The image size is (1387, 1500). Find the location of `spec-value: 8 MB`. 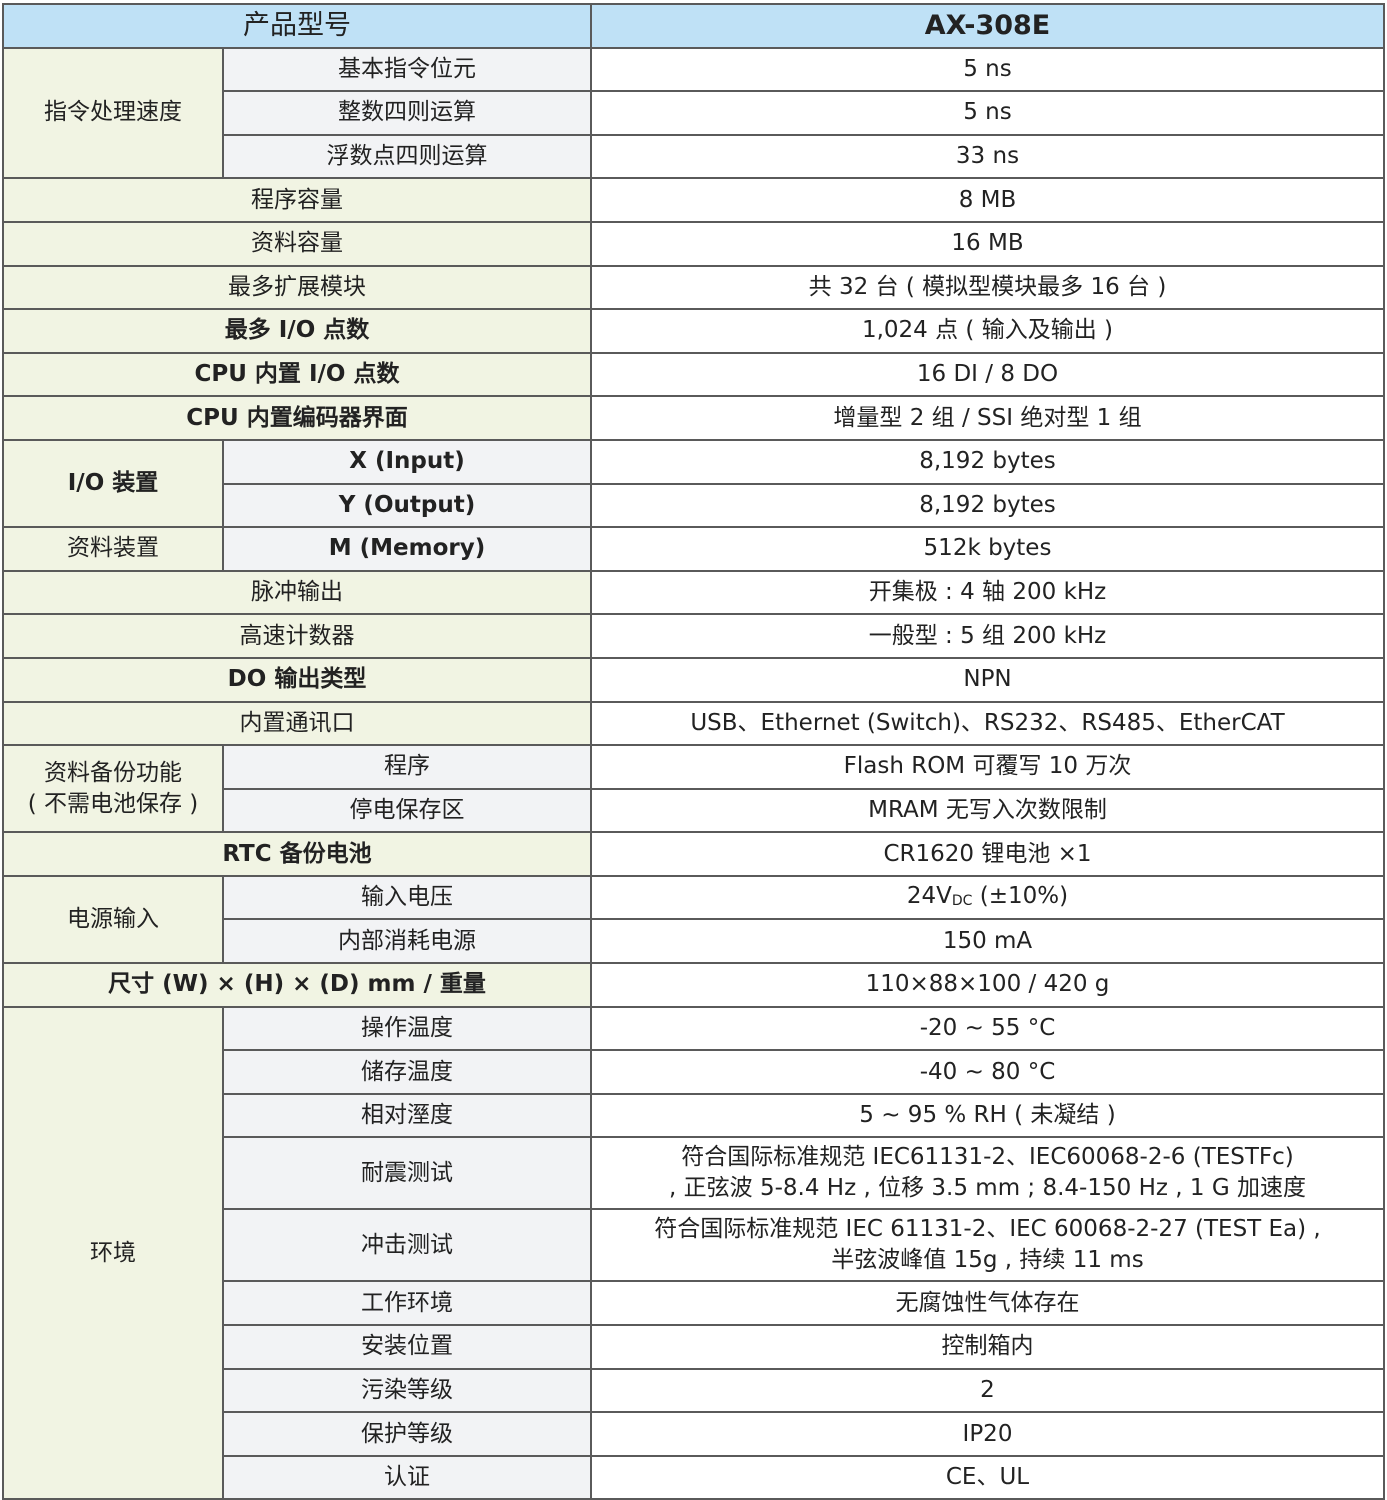

spec-value: 8 MB is located at coordinates (987, 200).